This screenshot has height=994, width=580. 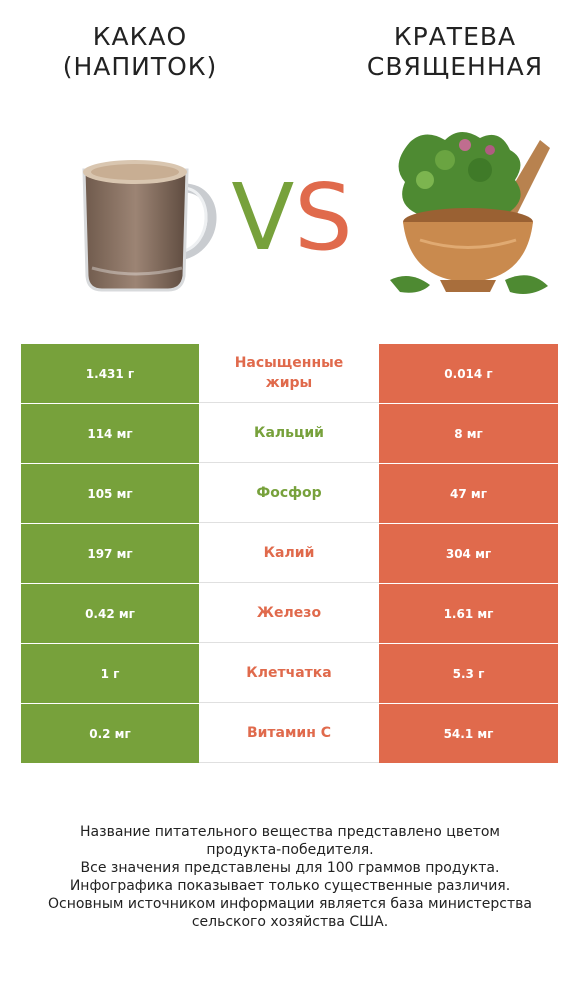 I want to click on nutrient-label: Железо, so click(x=289, y=613).